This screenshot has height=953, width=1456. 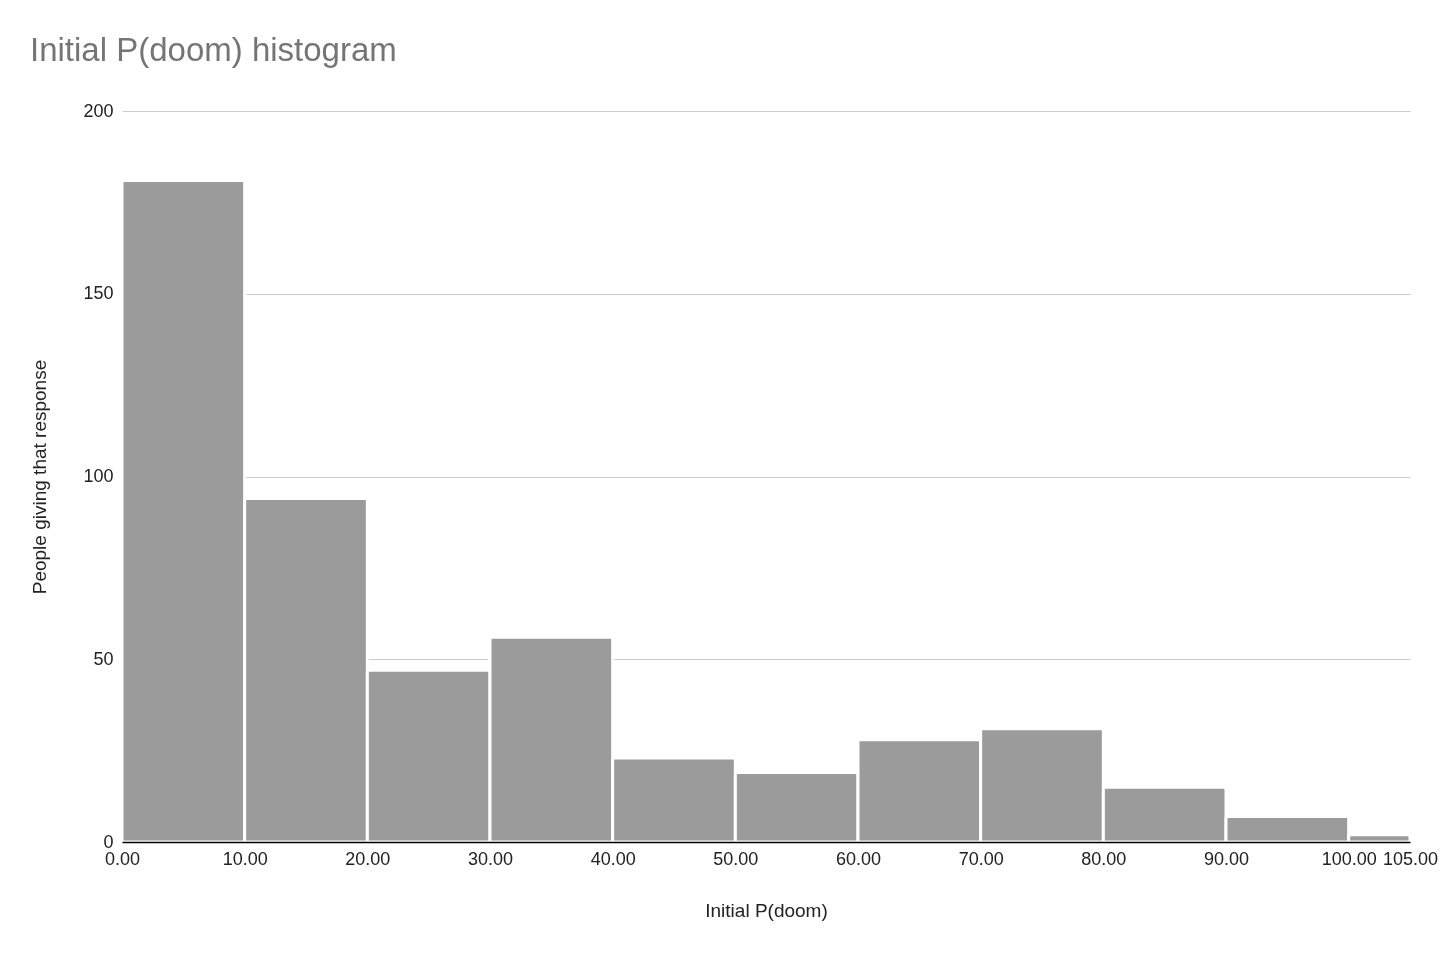 I want to click on x-axis-title: Initial P(doom), so click(x=766, y=910).